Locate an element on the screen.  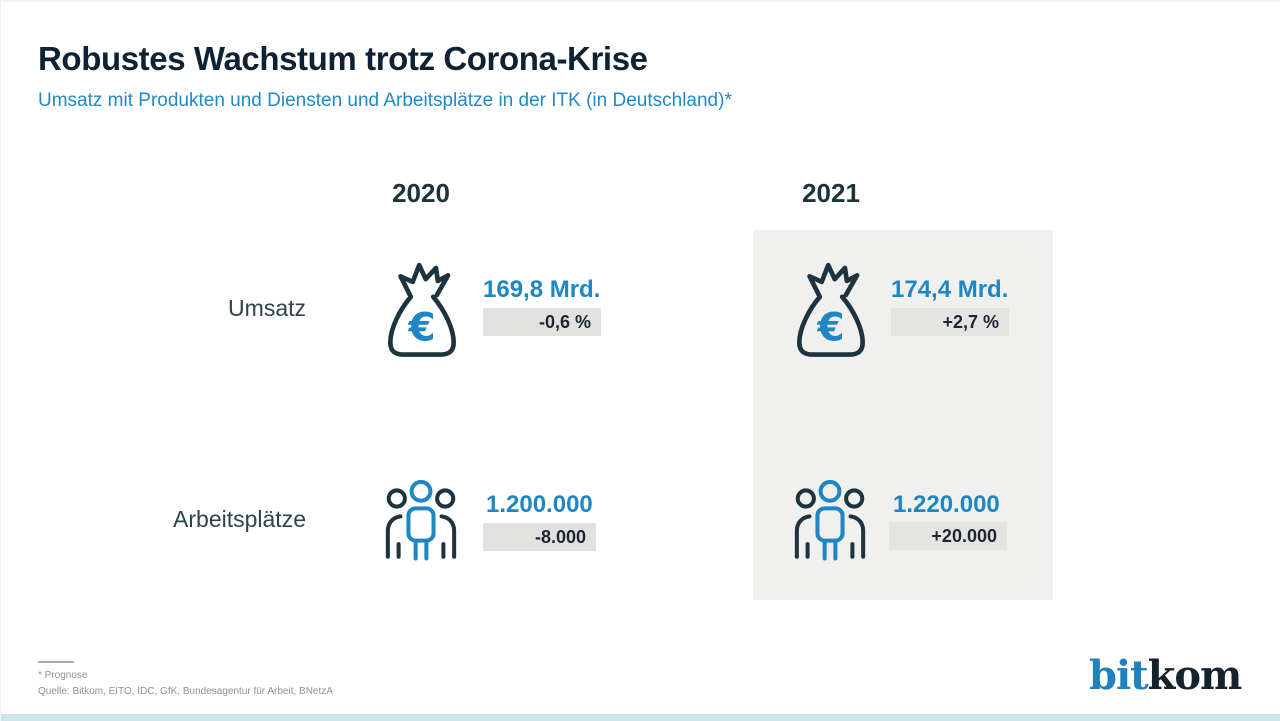
value-umsatz-2020: 169,8 Mrd. is located at coordinates (542, 289).